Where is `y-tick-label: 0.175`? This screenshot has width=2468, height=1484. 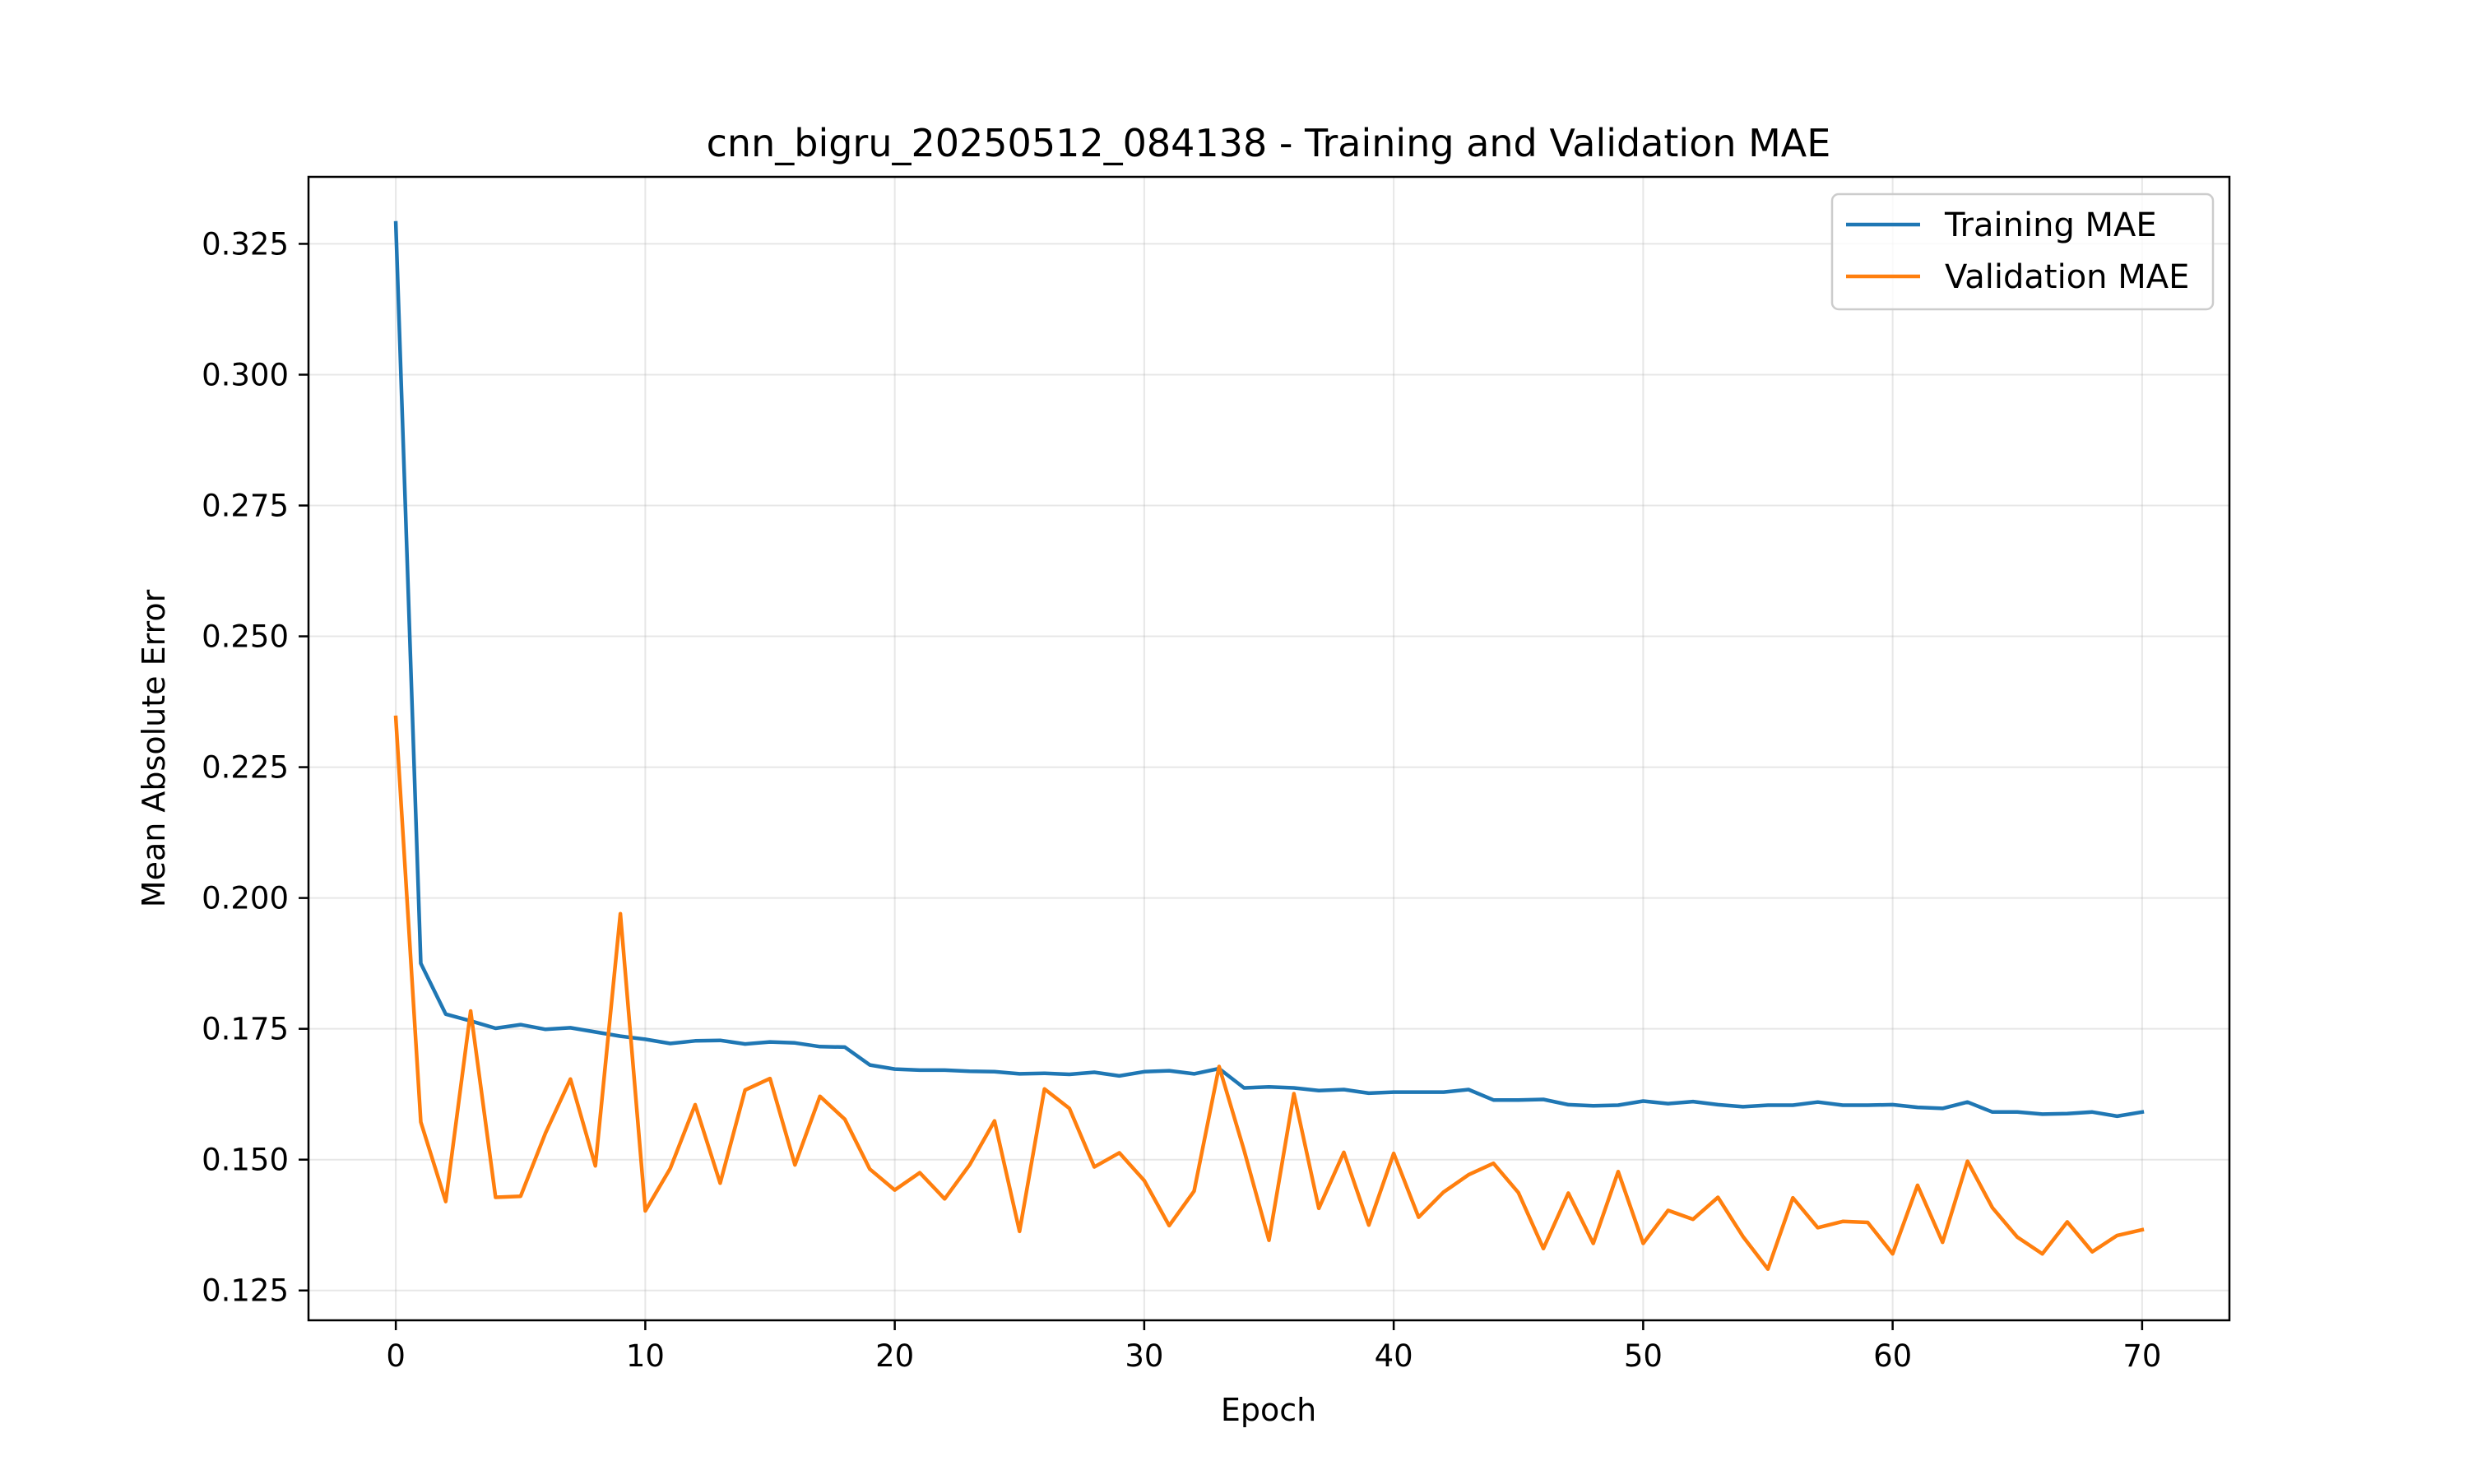 y-tick-label: 0.175 is located at coordinates (246, 1029).